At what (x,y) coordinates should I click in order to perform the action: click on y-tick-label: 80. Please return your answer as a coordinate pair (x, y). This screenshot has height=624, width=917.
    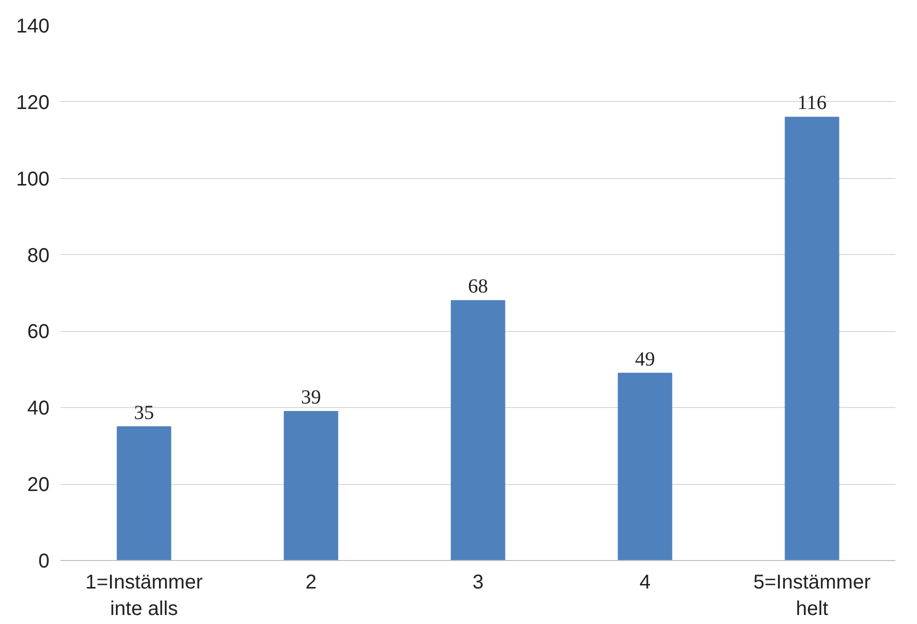
    Looking at the image, I should click on (38, 255).